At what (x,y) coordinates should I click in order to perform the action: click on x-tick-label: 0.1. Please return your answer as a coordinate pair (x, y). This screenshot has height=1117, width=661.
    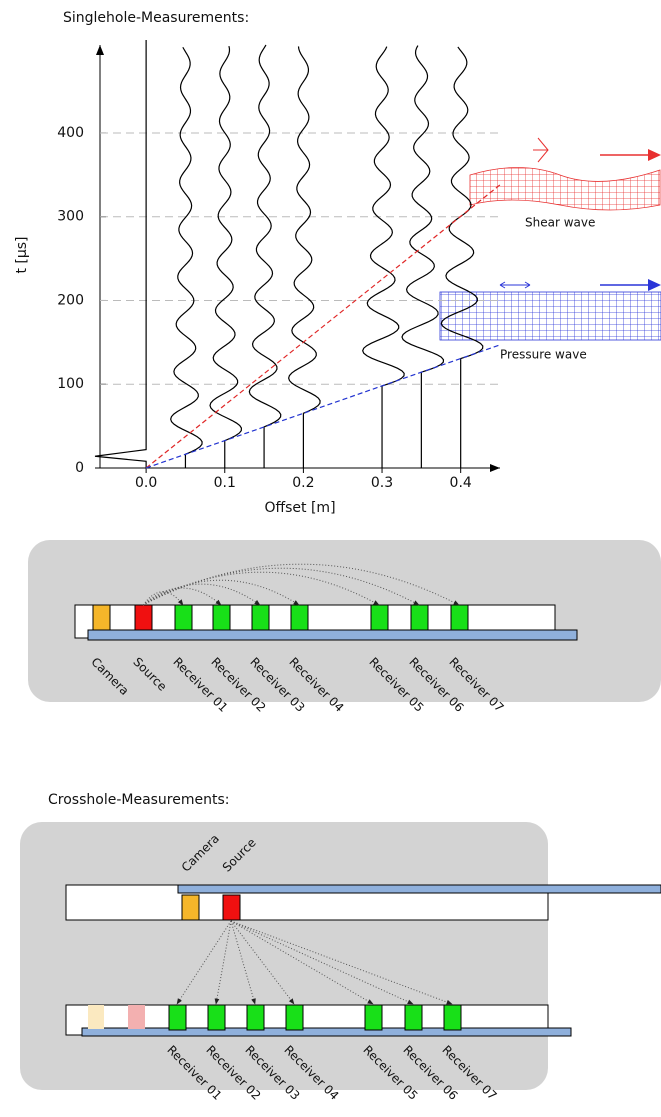
    Looking at the image, I should click on (225, 483).